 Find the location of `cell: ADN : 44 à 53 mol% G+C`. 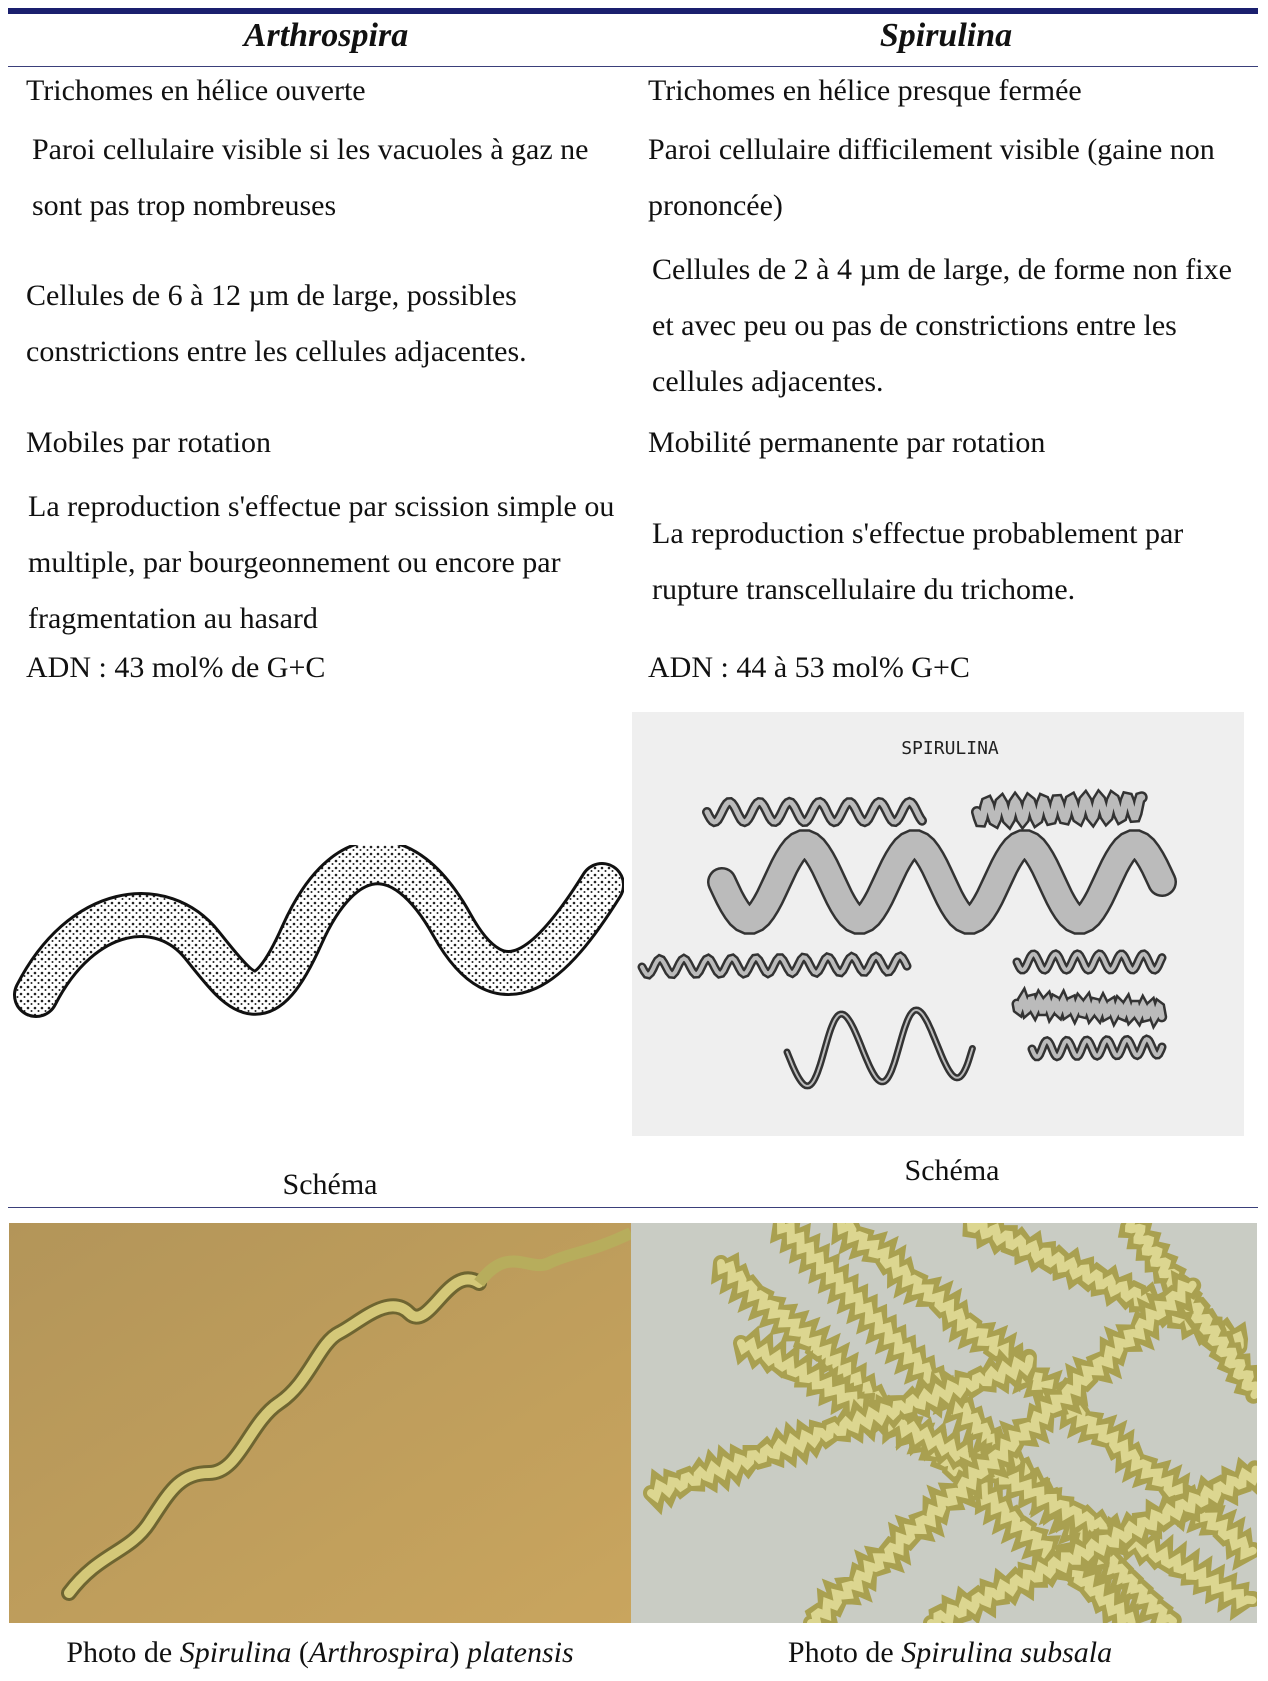

cell: ADN : 44 à 53 mol% G+C is located at coordinates (809, 667).